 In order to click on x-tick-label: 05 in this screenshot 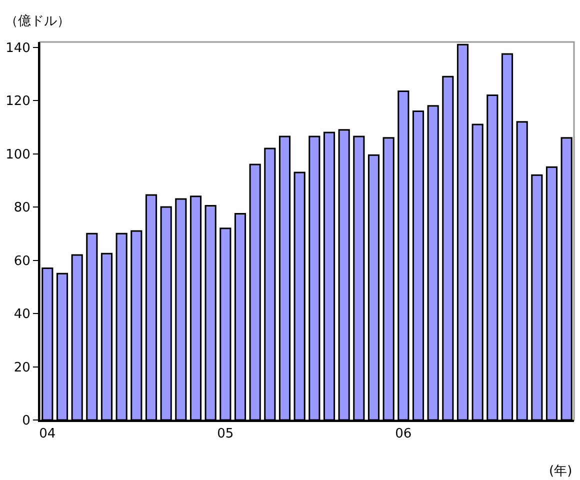, I will do `click(225, 434)`.